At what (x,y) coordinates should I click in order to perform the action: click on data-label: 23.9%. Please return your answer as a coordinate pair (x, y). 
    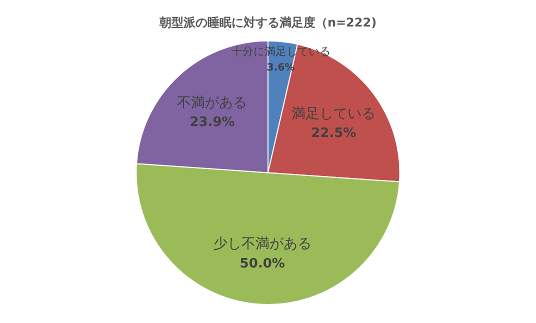
    Looking at the image, I should click on (212, 122).